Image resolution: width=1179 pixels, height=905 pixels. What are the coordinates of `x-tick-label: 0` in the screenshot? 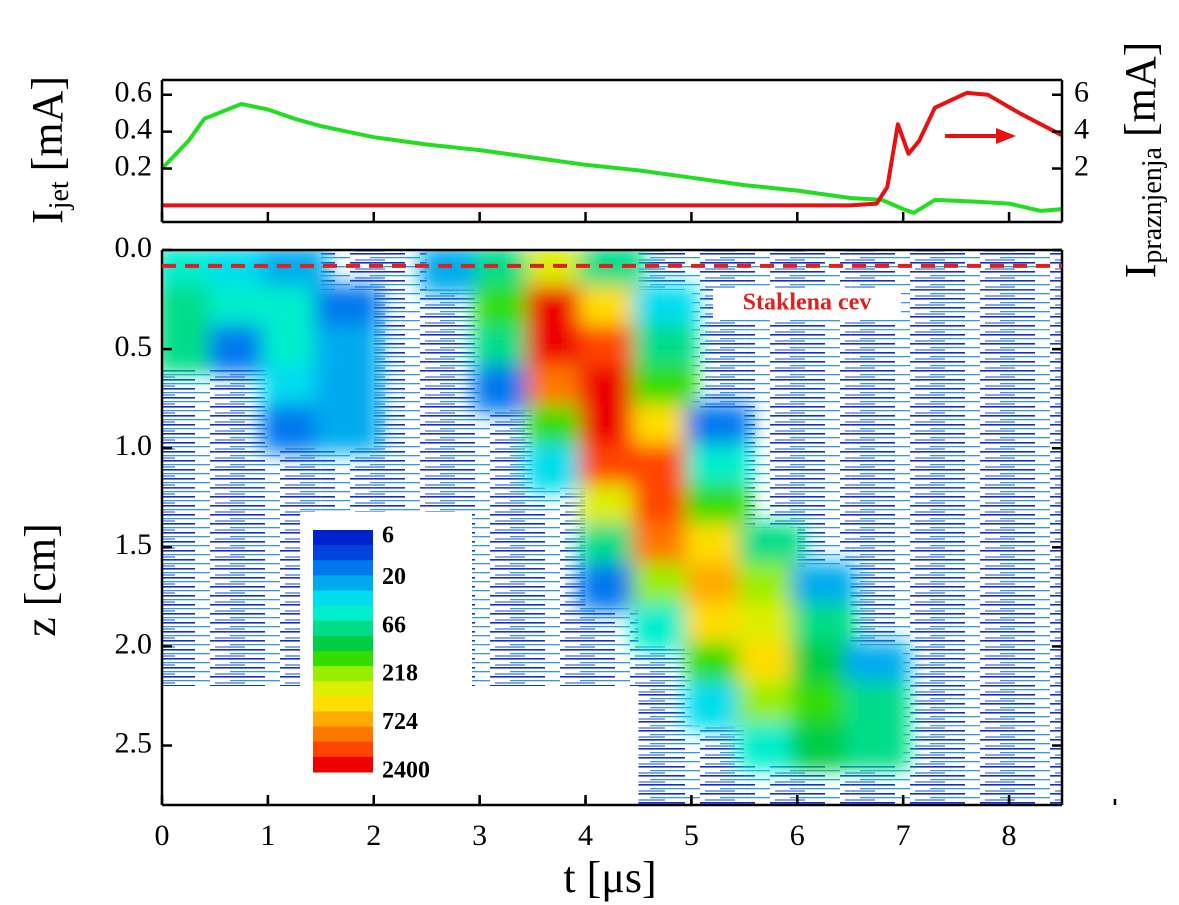 It's located at (162, 835).